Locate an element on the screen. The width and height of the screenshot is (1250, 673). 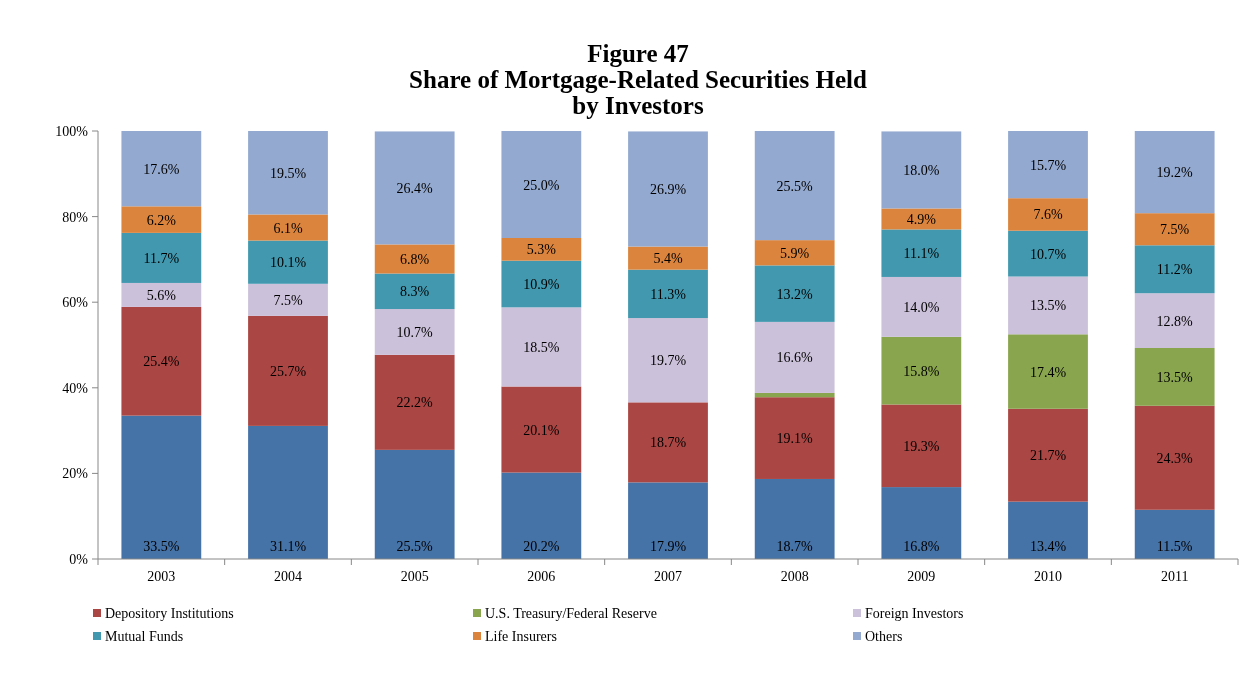
legend-label: Foreign Investors is located at coordinates (914, 613).